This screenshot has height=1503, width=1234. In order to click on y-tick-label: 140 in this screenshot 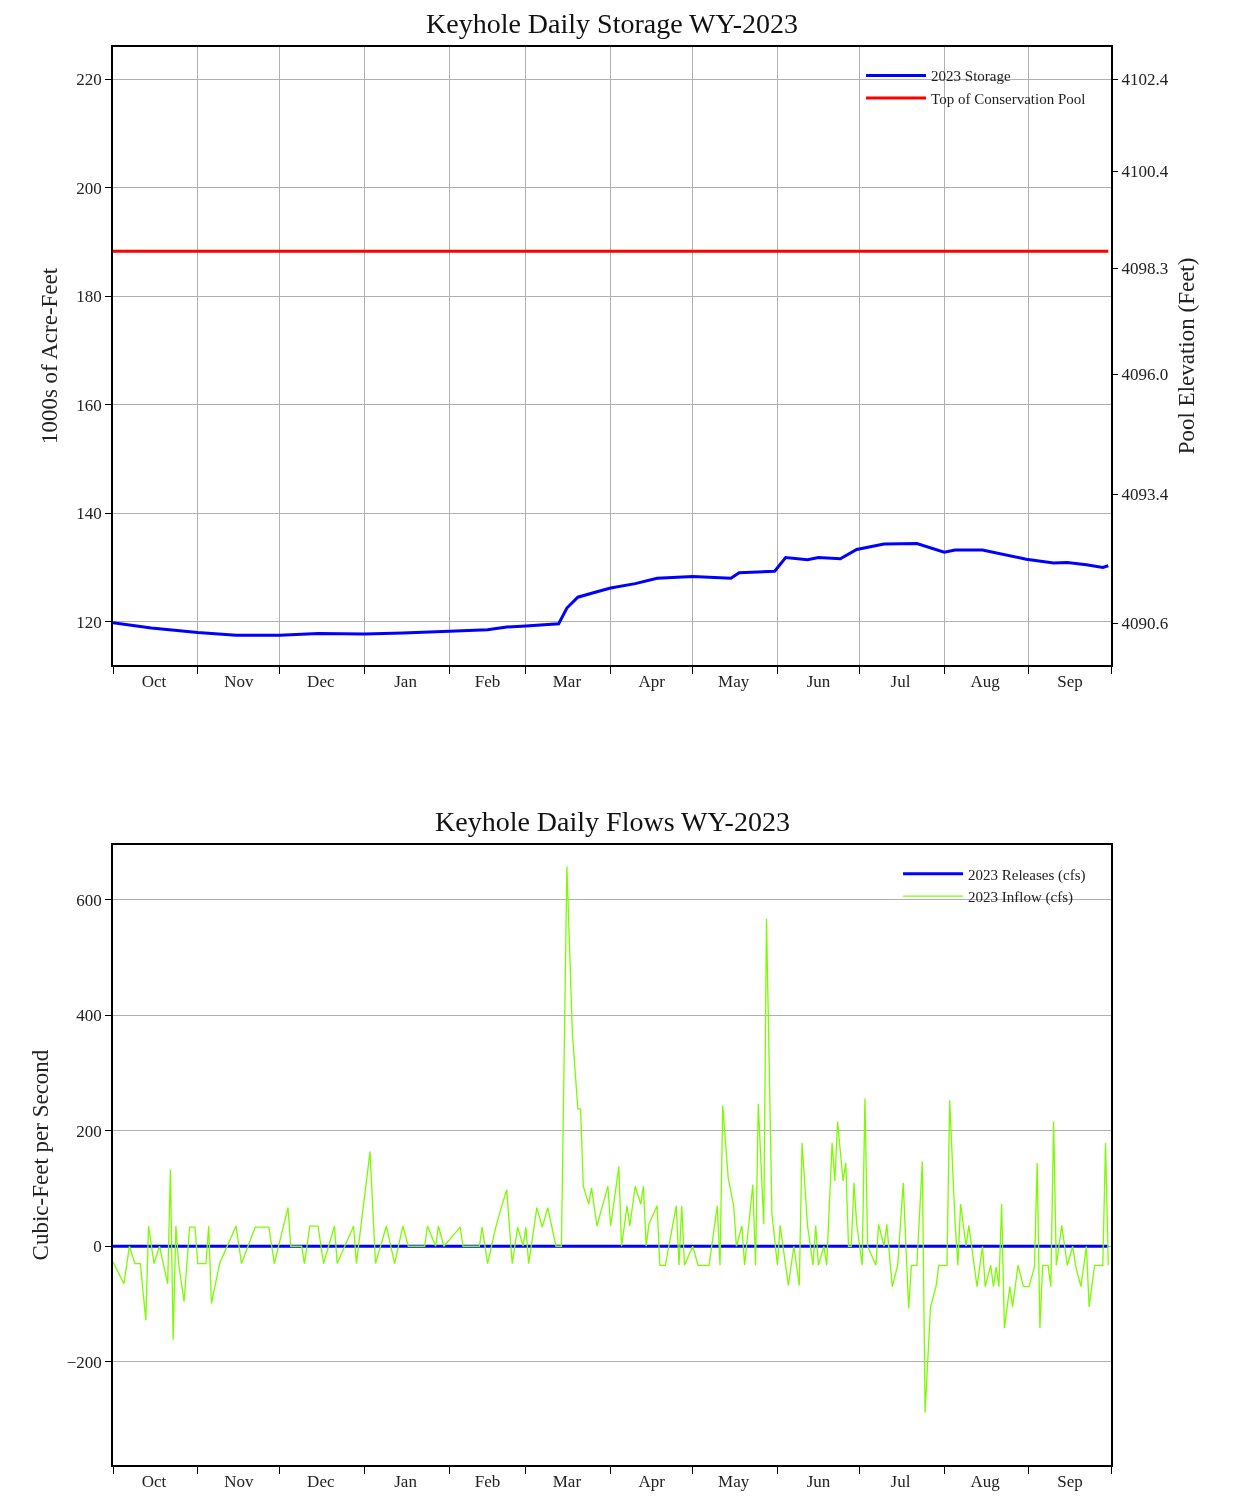, I will do `click(89, 514)`.